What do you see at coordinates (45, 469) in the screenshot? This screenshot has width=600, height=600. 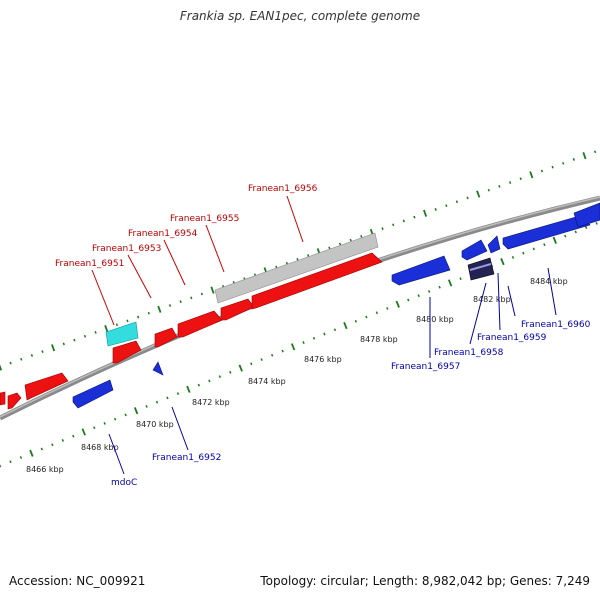 I see `scale-label: 8466 kbp` at bounding box center [45, 469].